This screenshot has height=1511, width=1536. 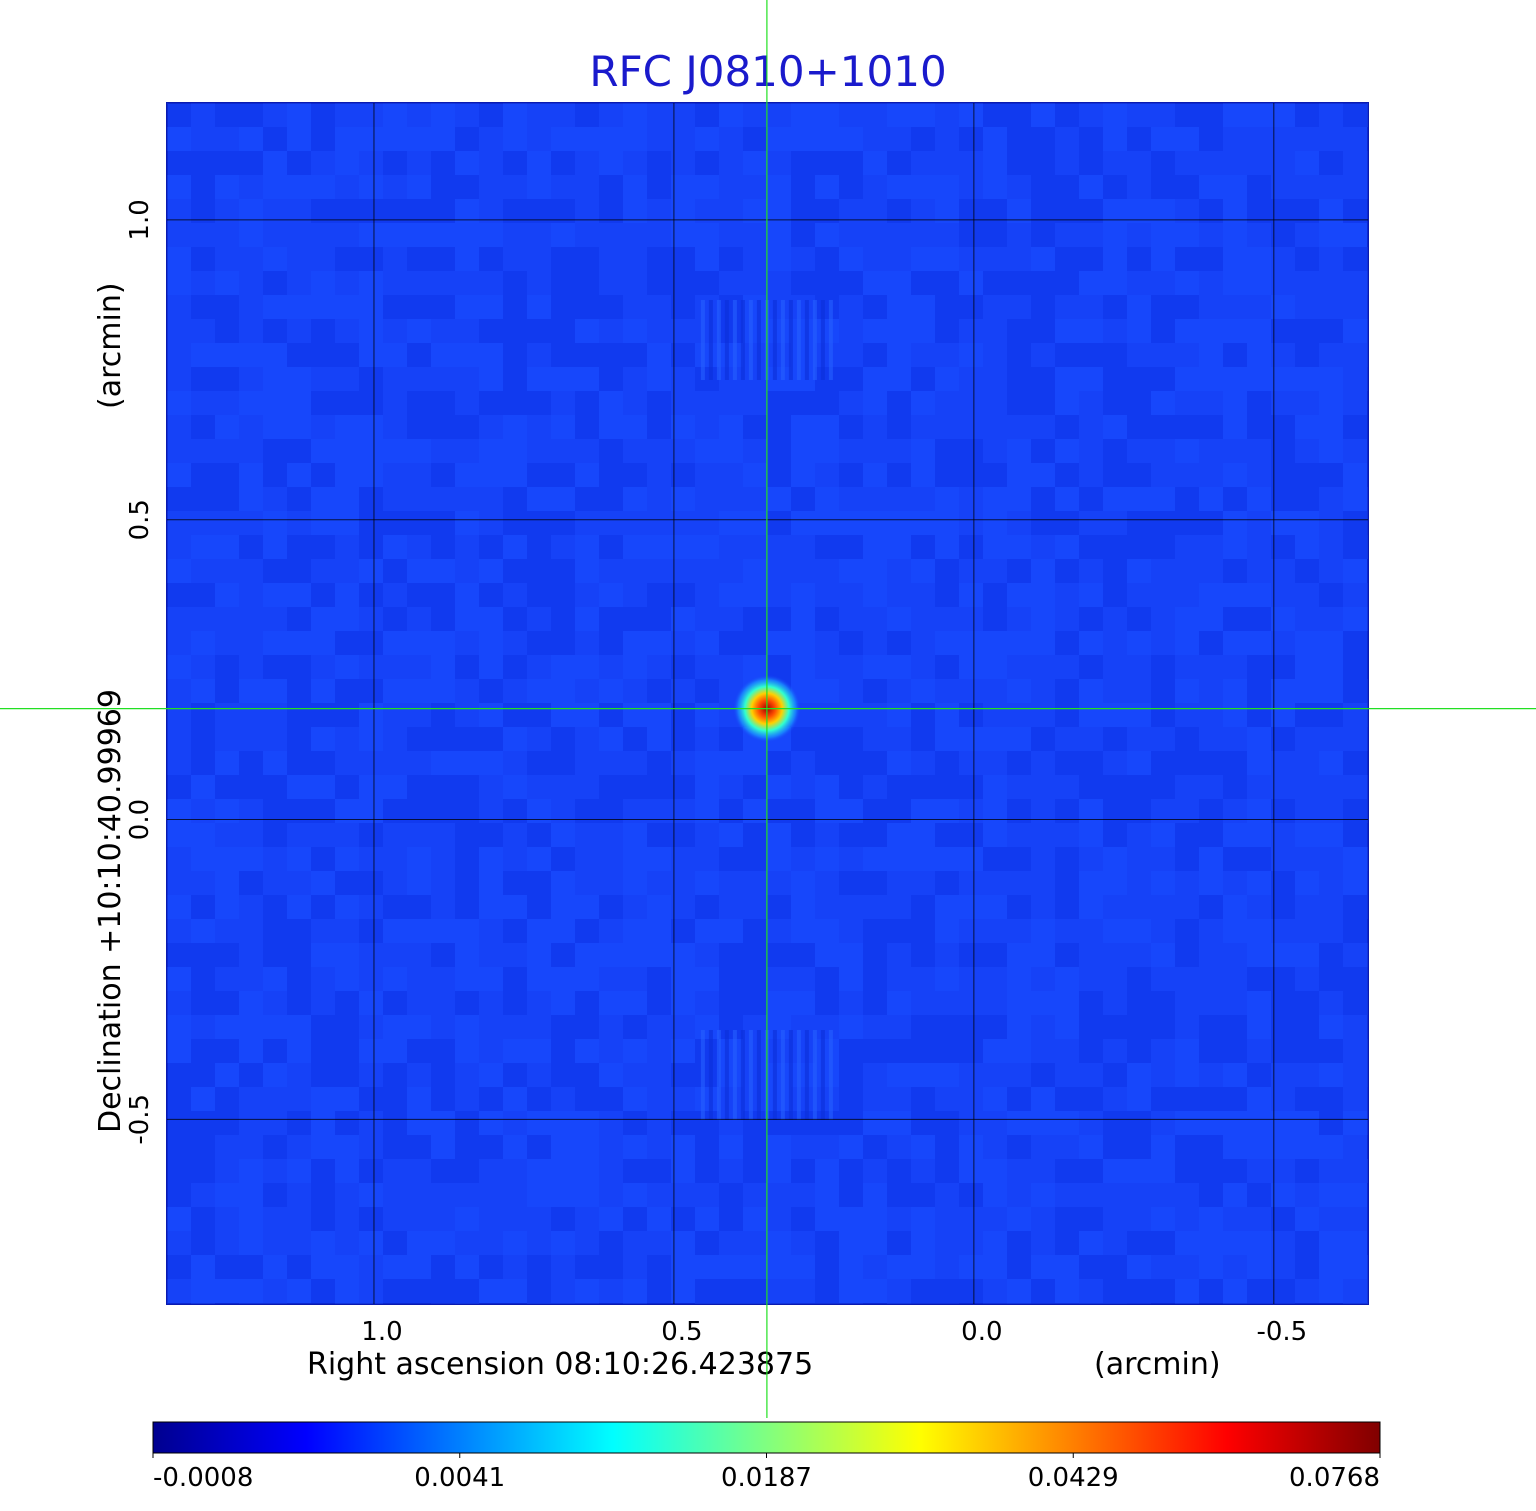 I want to click on sidelobe-streak, so click(x=742, y=340).